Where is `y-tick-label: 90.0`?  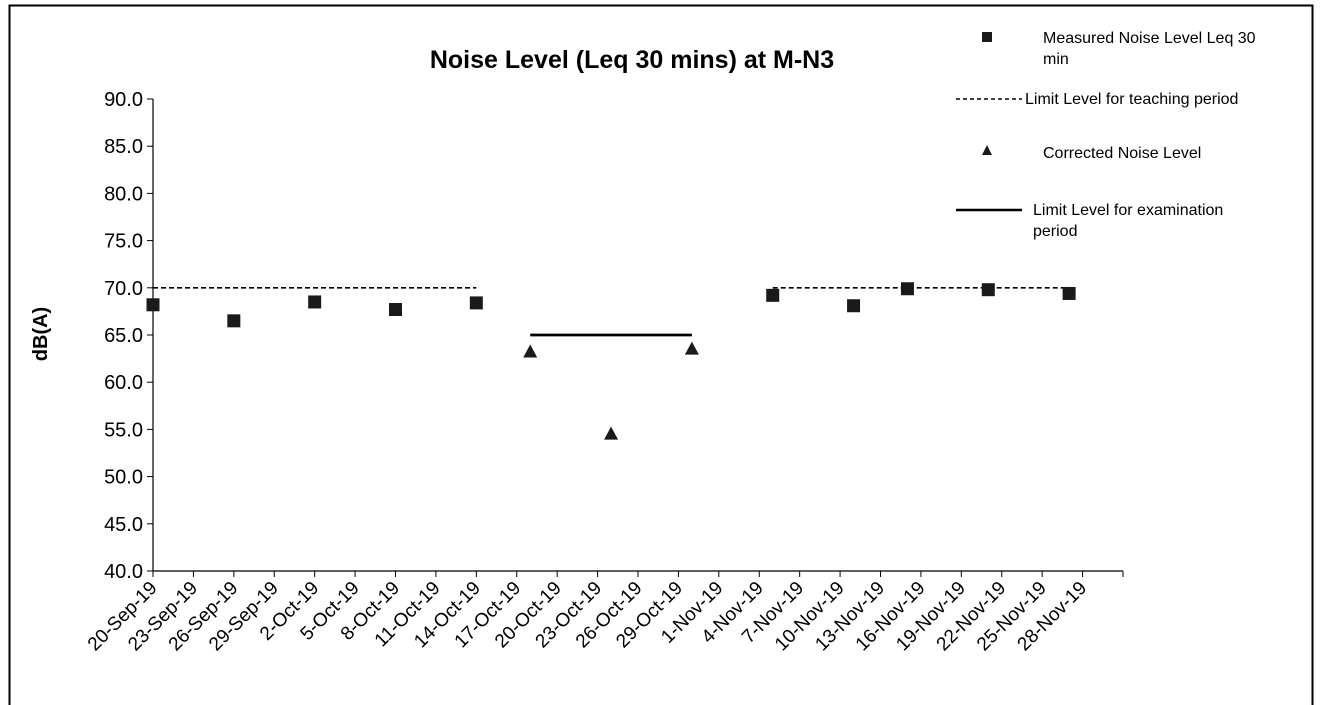
y-tick-label: 90.0 is located at coordinates (123, 100).